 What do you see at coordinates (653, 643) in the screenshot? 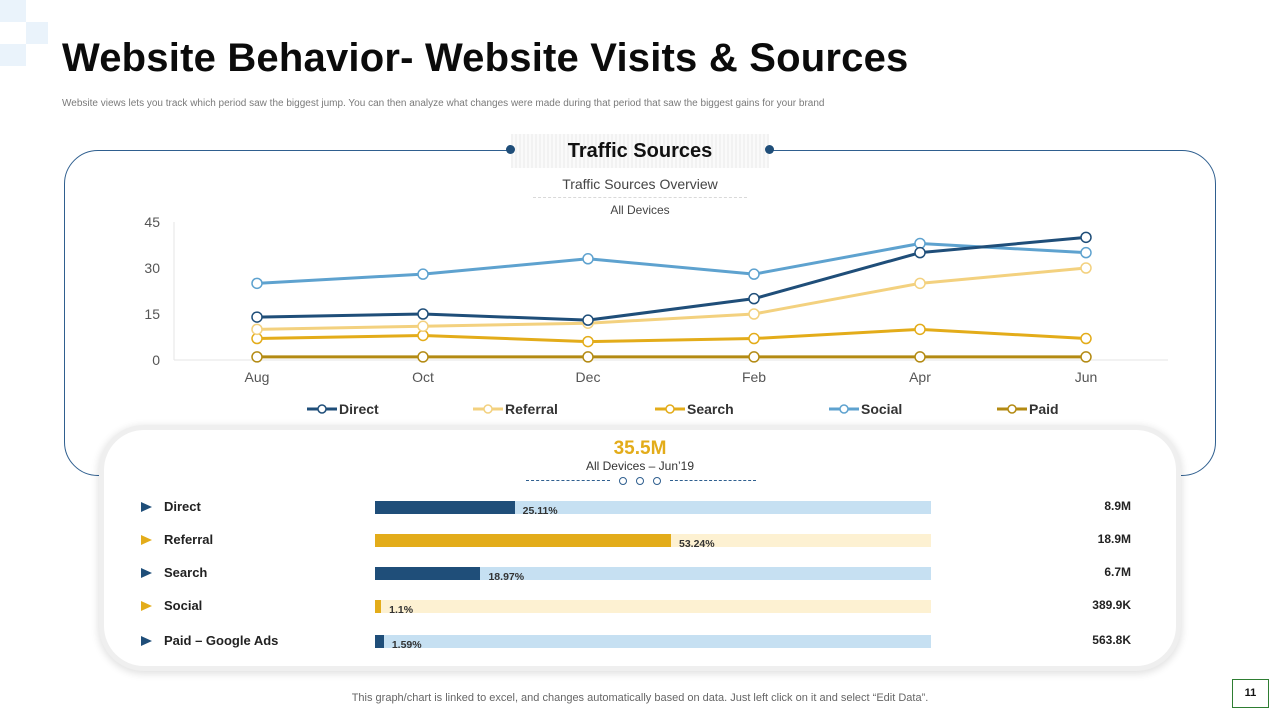
I see `bar-track: 1.59%` at bounding box center [653, 643].